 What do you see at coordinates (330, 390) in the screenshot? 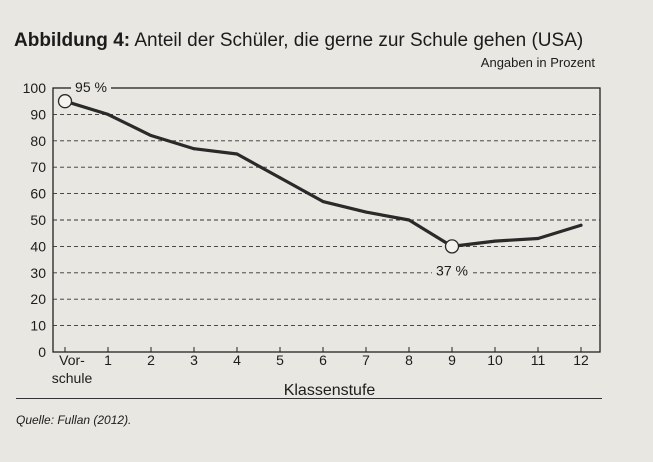
I see `x-axis-title: Klassenstufe` at bounding box center [330, 390].